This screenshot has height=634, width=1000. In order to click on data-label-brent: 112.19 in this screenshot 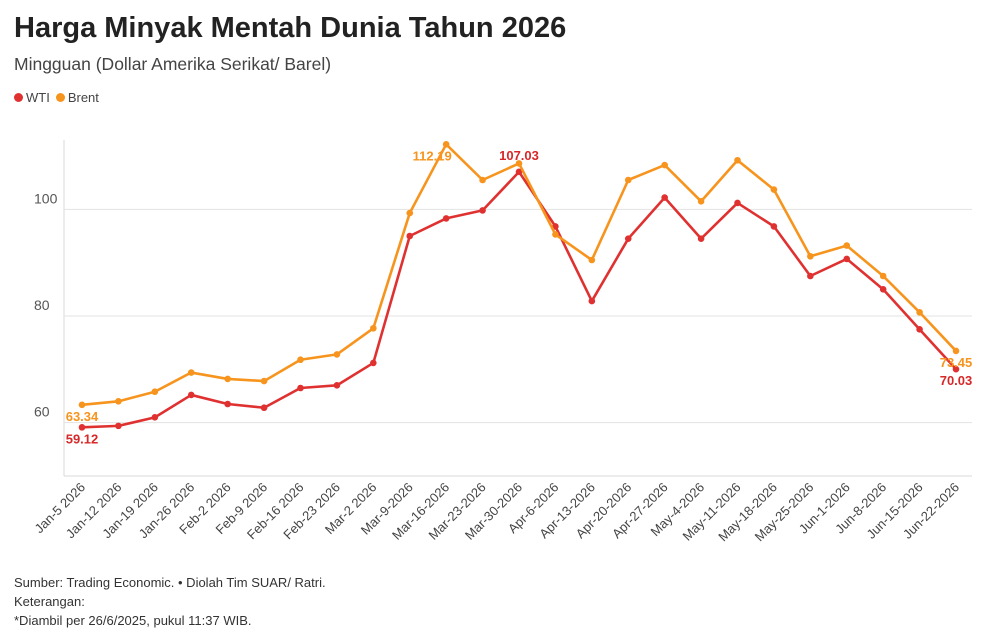, I will do `click(432, 155)`.